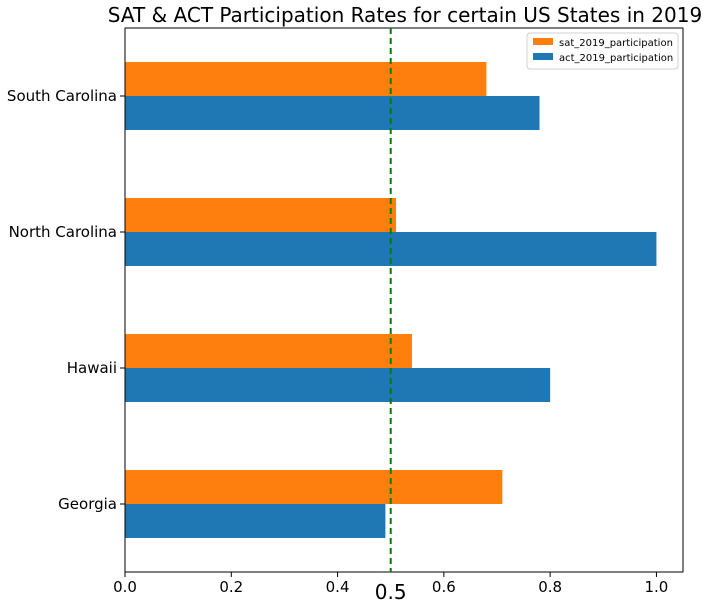 The width and height of the screenshot is (709, 610). Describe the element at coordinates (62, 96) in the screenshot. I see `y-tick-label: South Carolina` at that location.